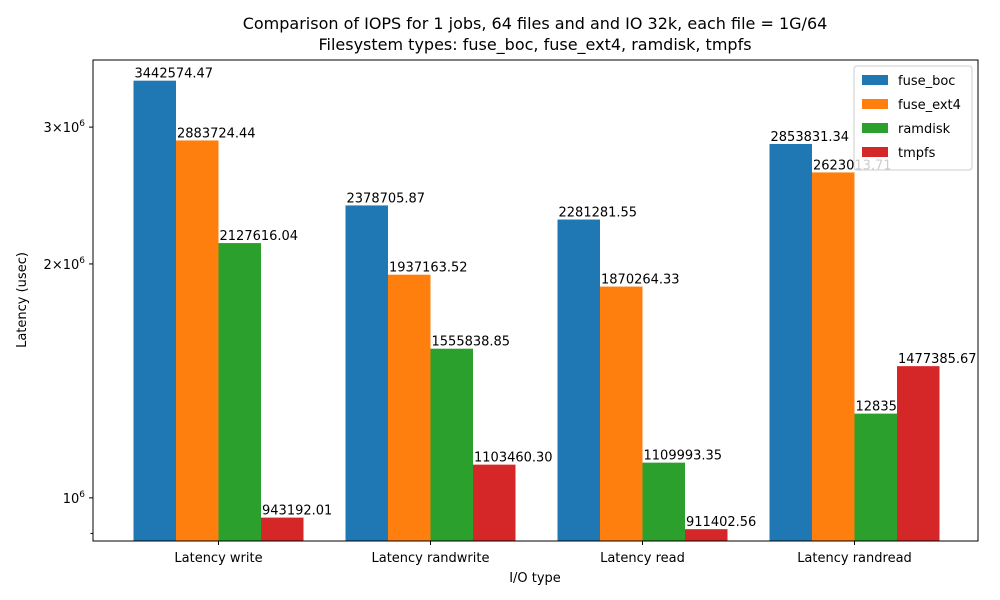  I want to click on legend-swatch-tmpfs, so click(875, 152).